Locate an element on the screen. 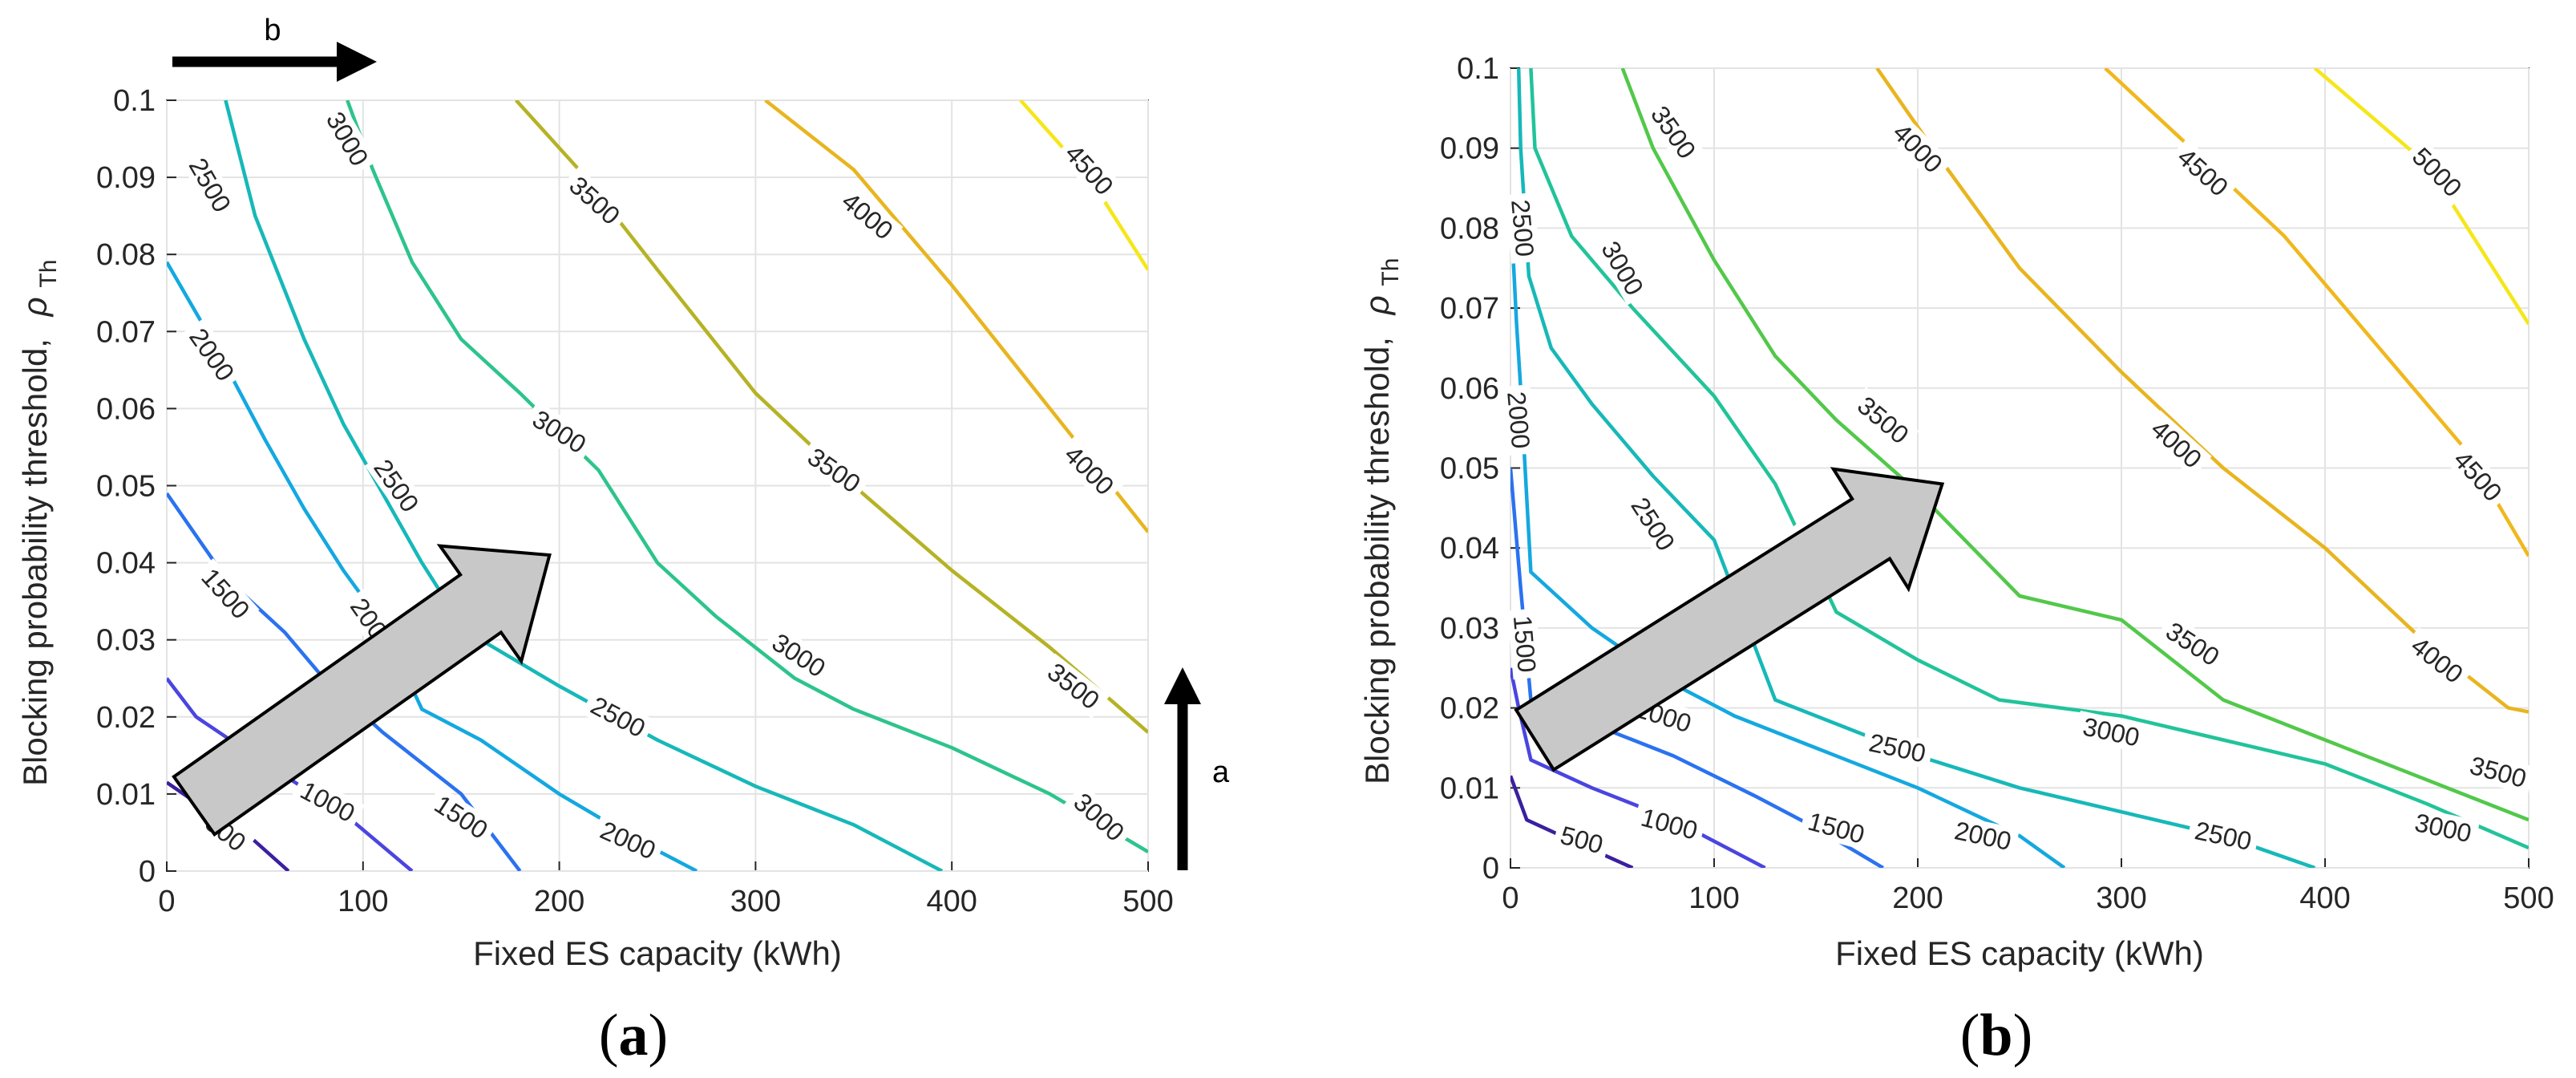 The width and height of the screenshot is (2576, 1078). y-tick-label: 0.03 is located at coordinates (126, 641).